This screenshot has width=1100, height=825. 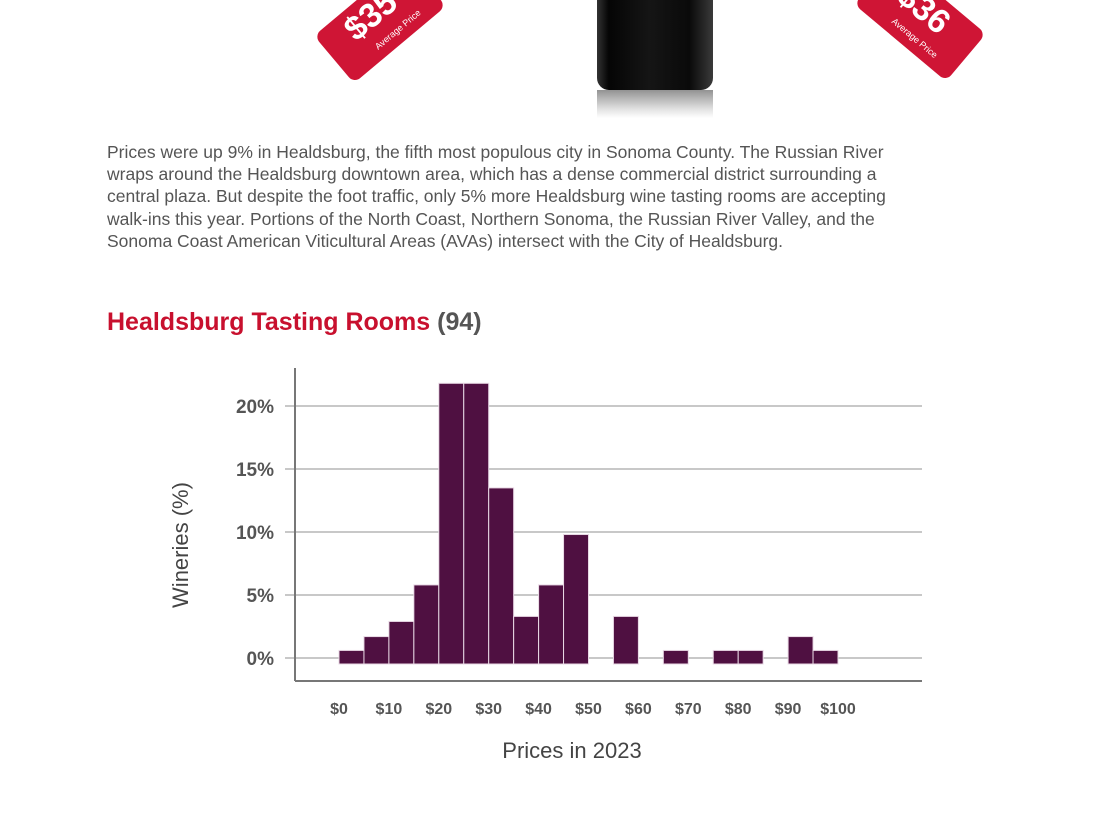 What do you see at coordinates (538, 709) in the screenshot?
I see `x-tick-label: $40` at bounding box center [538, 709].